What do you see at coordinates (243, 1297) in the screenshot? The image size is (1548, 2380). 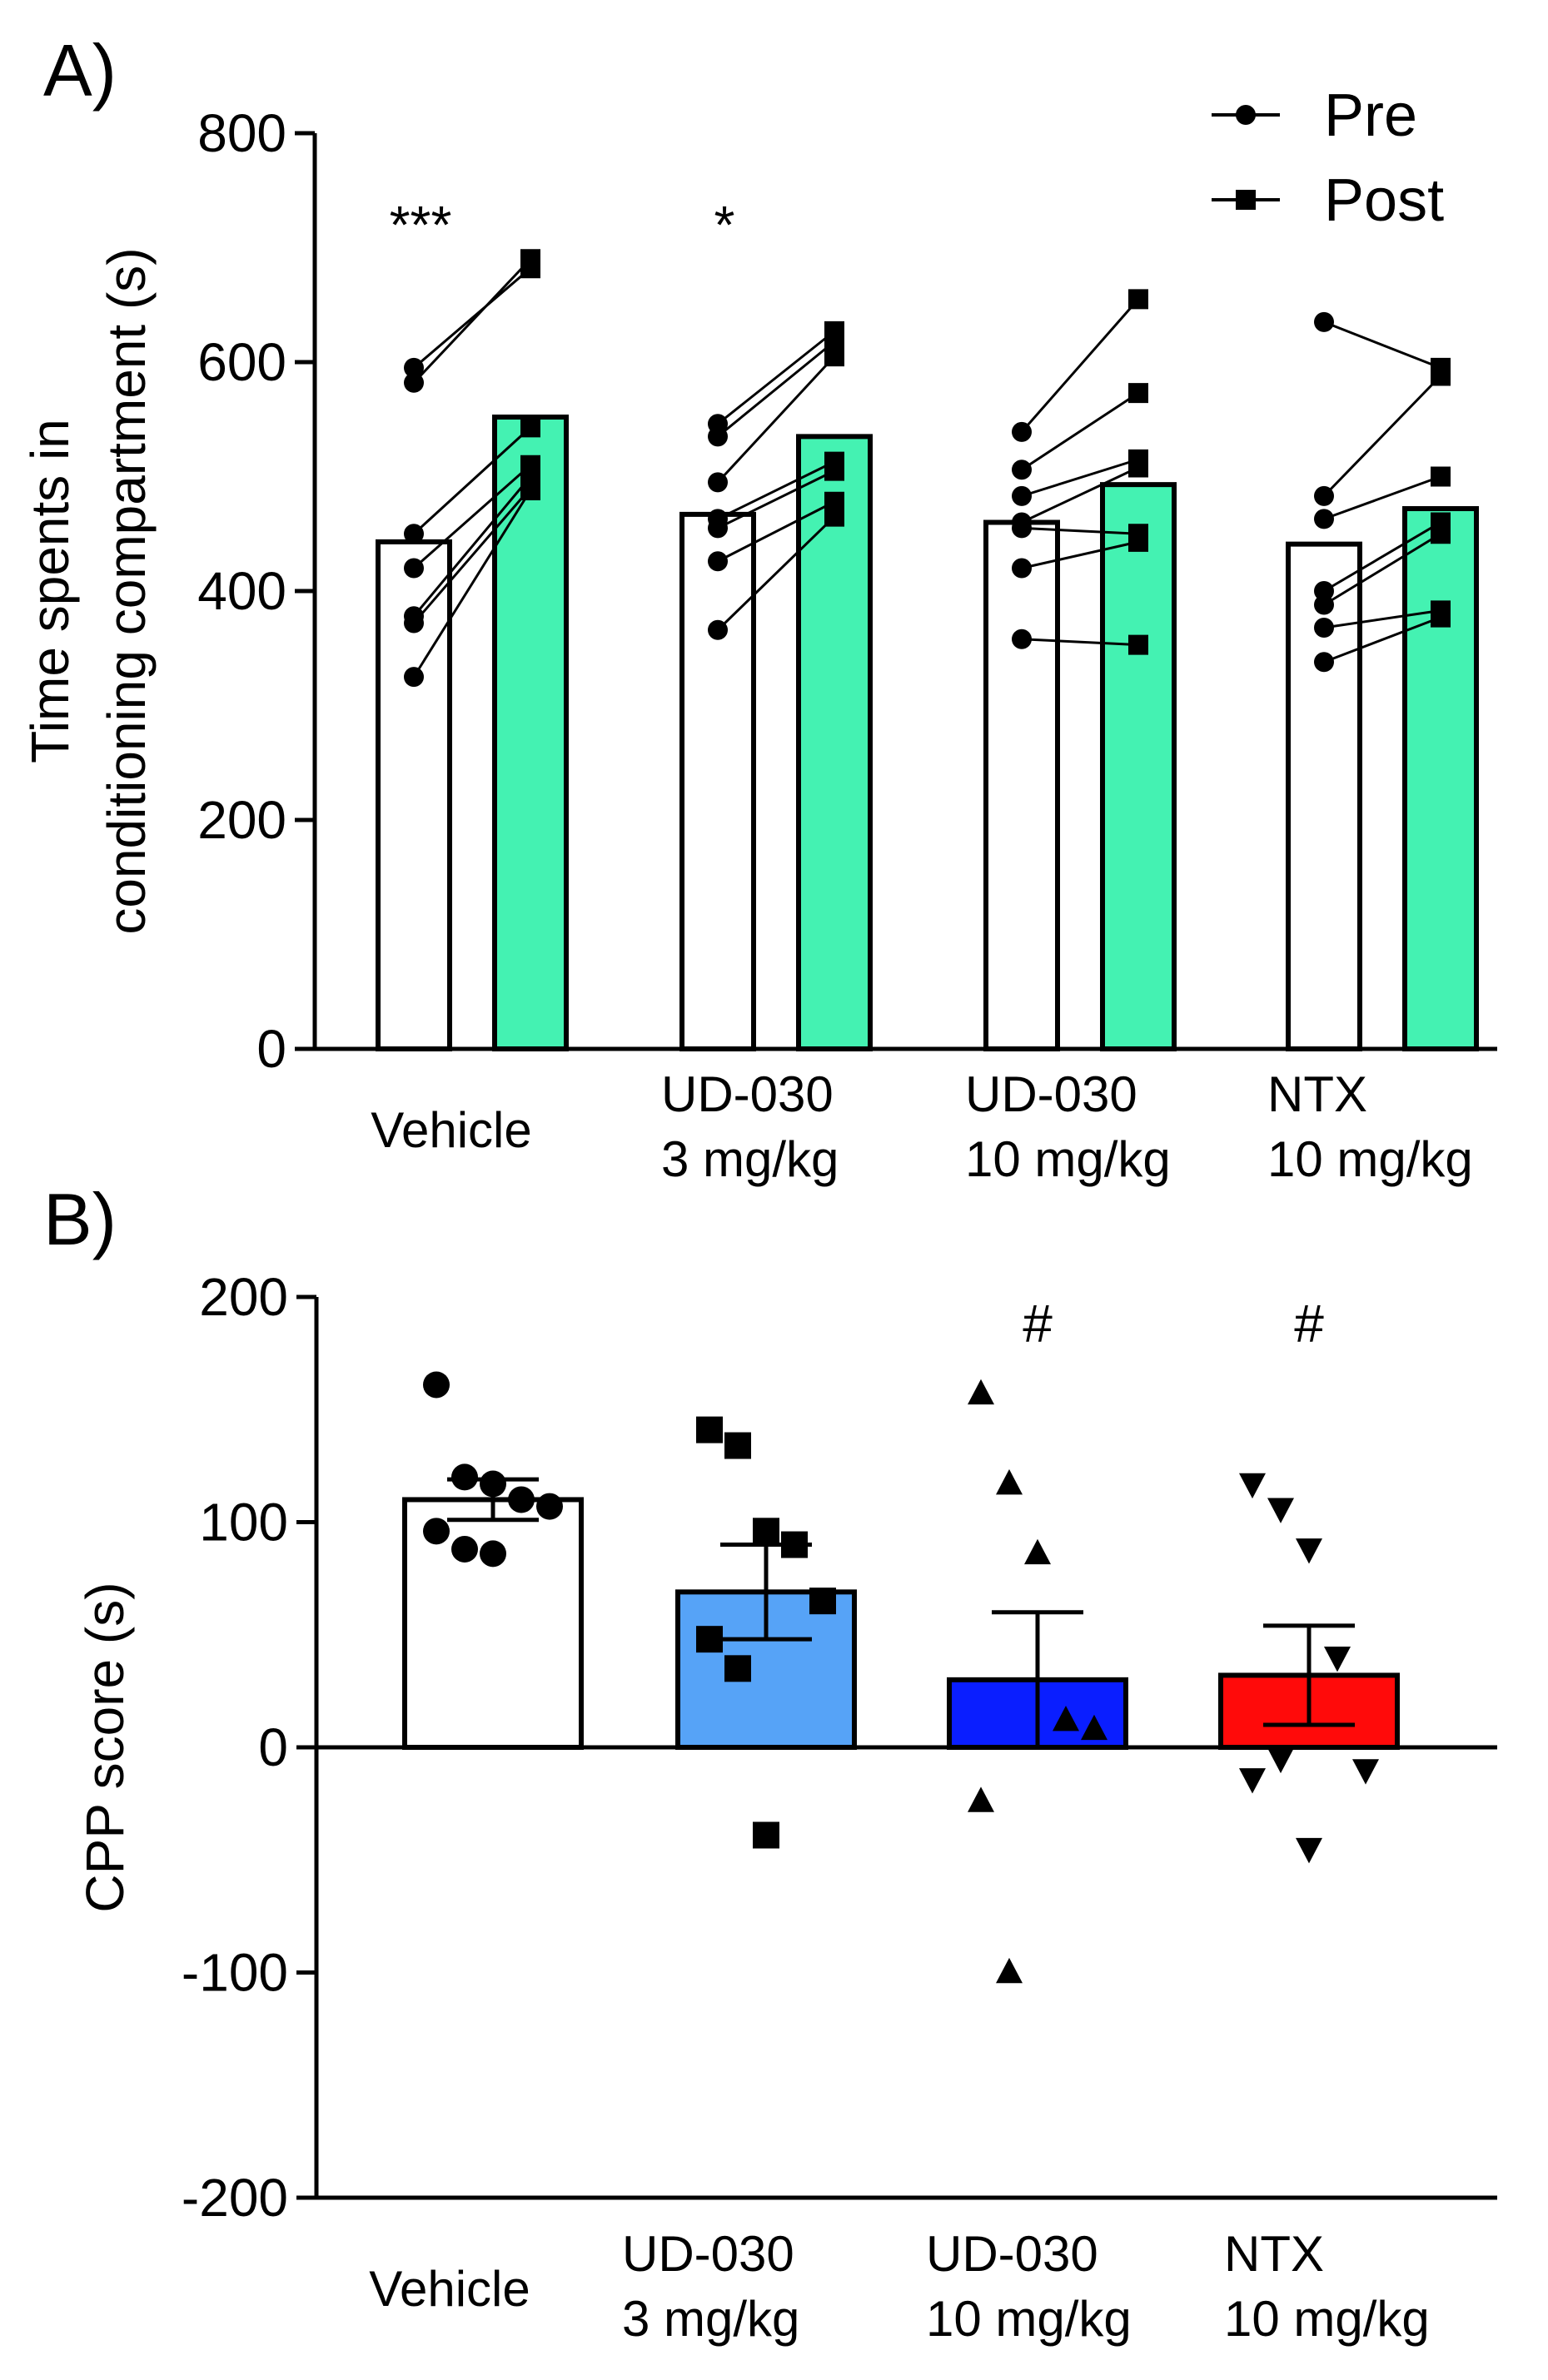 I see `y-tick-label-b: 200` at bounding box center [243, 1297].